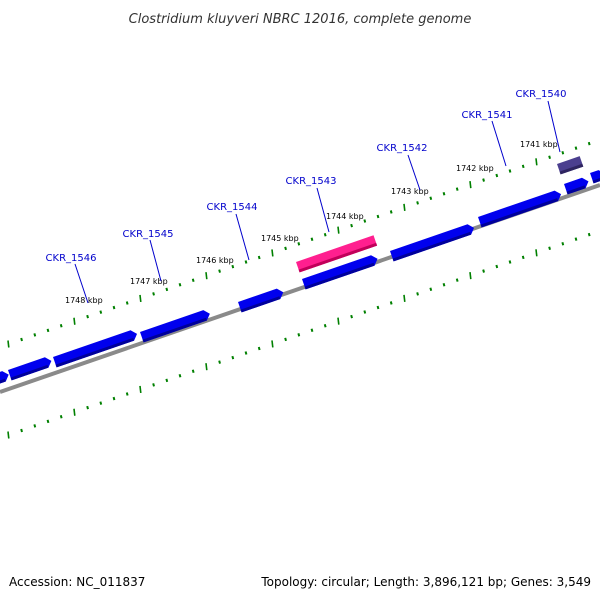  I want to click on gene-label-ckr-1545: CKR_1545, so click(148, 234).